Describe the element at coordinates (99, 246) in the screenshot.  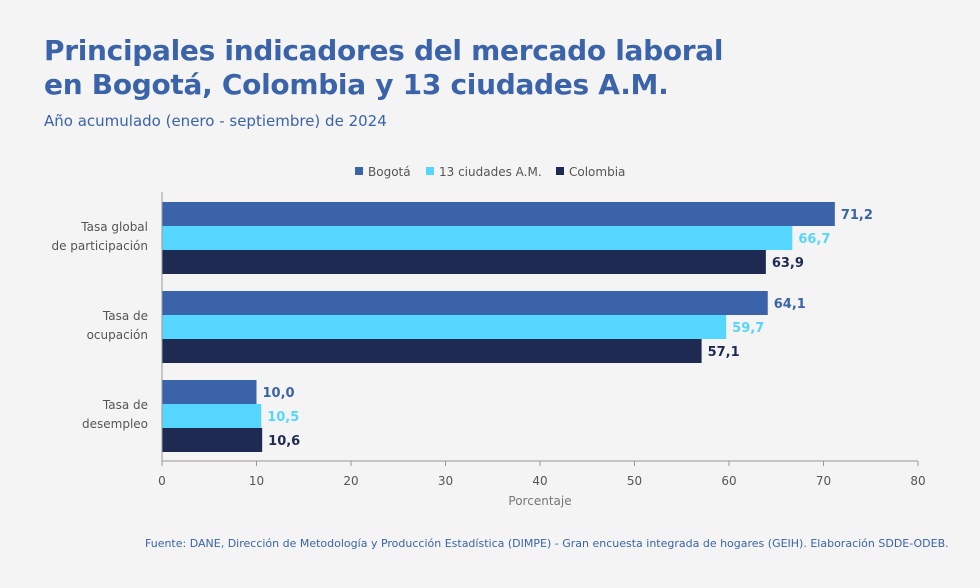
I see `category-label: de participación` at that location.